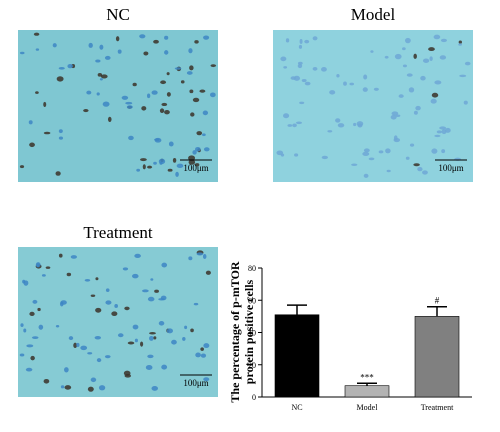 This screenshot has height=432, width=500. Describe the element at coordinates (373, 106) in the screenshot. I see `micrograph` at that location.